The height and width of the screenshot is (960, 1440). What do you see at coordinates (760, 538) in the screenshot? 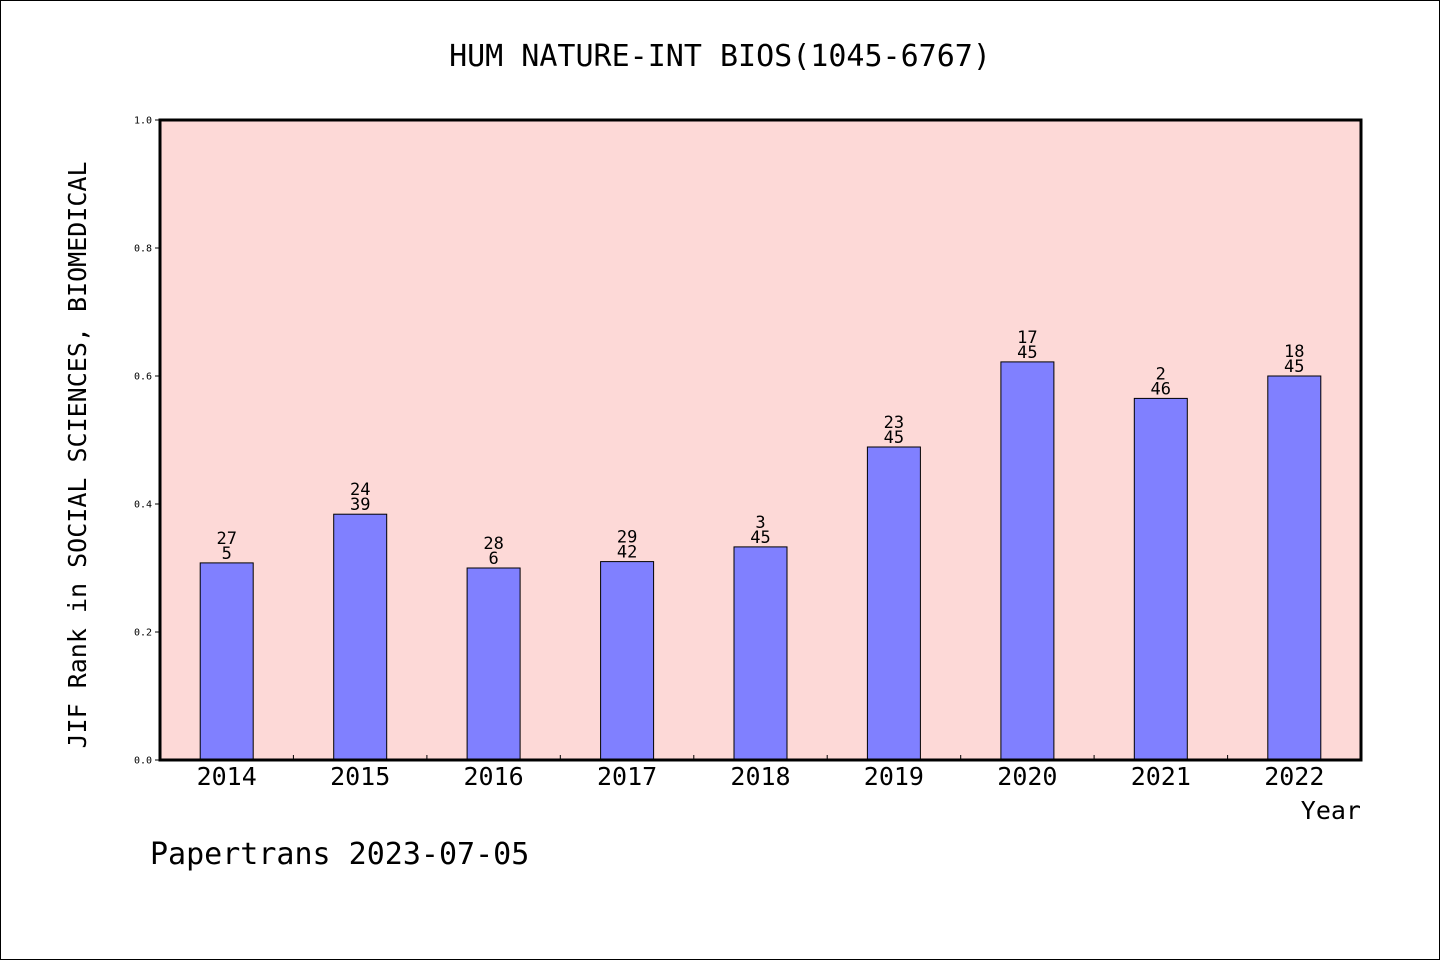
I see `bar-label-denominator-2018: 45` at bounding box center [760, 538].